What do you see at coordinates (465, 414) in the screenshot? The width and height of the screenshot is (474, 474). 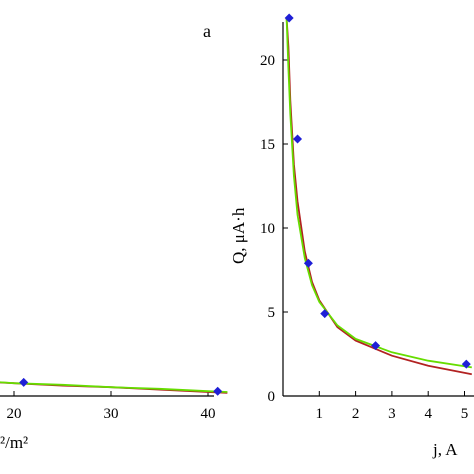 I see `right-x-tick-label: 5` at bounding box center [465, 414].